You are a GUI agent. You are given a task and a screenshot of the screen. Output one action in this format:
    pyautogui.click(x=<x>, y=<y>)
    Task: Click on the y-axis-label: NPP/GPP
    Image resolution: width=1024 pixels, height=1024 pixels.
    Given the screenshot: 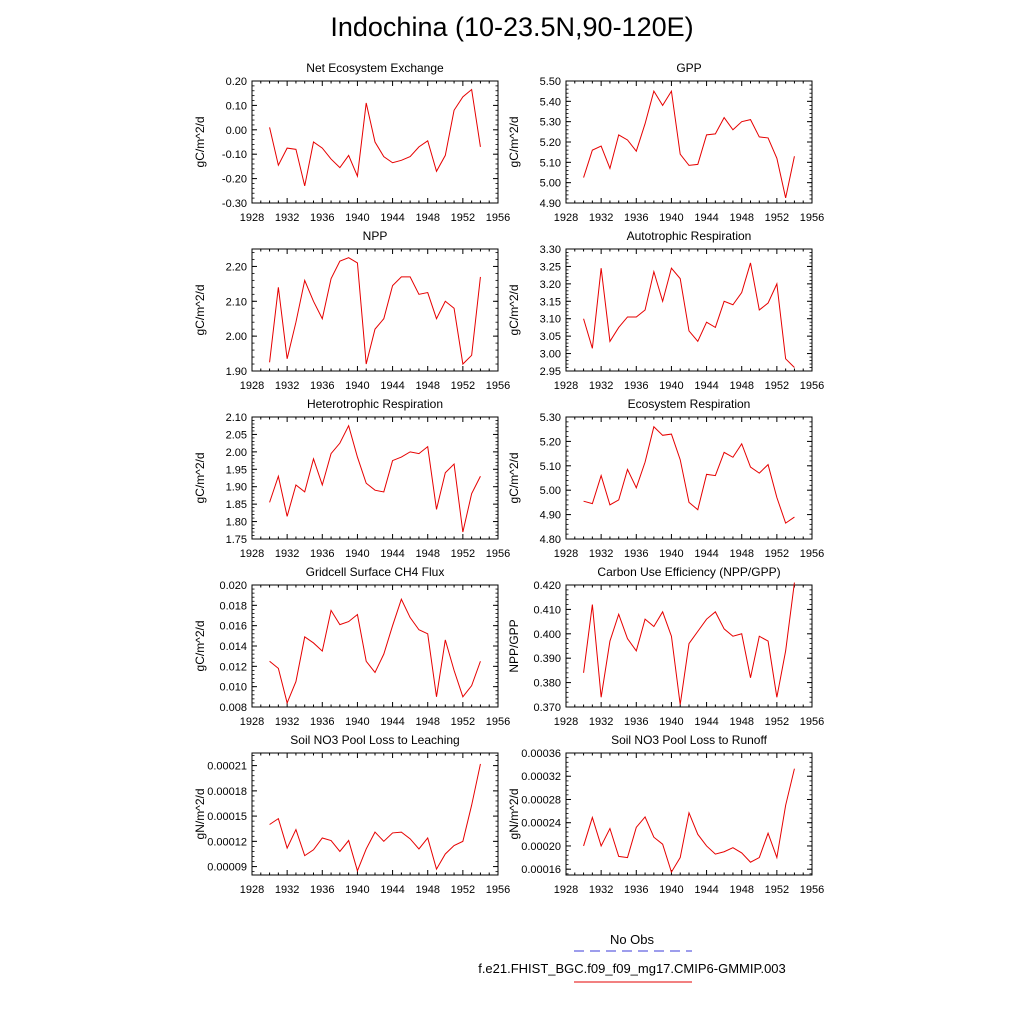 What is the action you would take?
    pyautogui.click(x=514, y=645)
    